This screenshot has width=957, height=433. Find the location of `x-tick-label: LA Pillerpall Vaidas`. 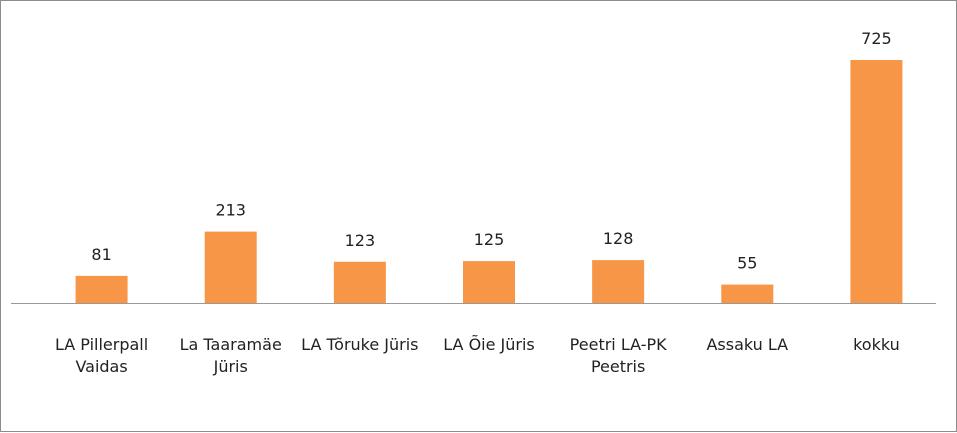

x-tick-label: LA Pillerpall Vaidas is located at coordinates (101, 355).